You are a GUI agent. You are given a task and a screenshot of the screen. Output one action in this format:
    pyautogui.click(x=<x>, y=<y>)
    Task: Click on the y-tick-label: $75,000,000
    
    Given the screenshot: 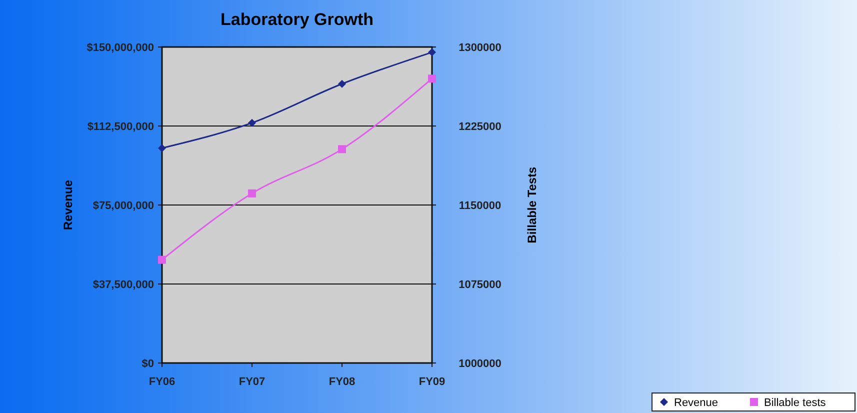 What is the action you would take?
    pyautogui.click(x=123, y=206)
    